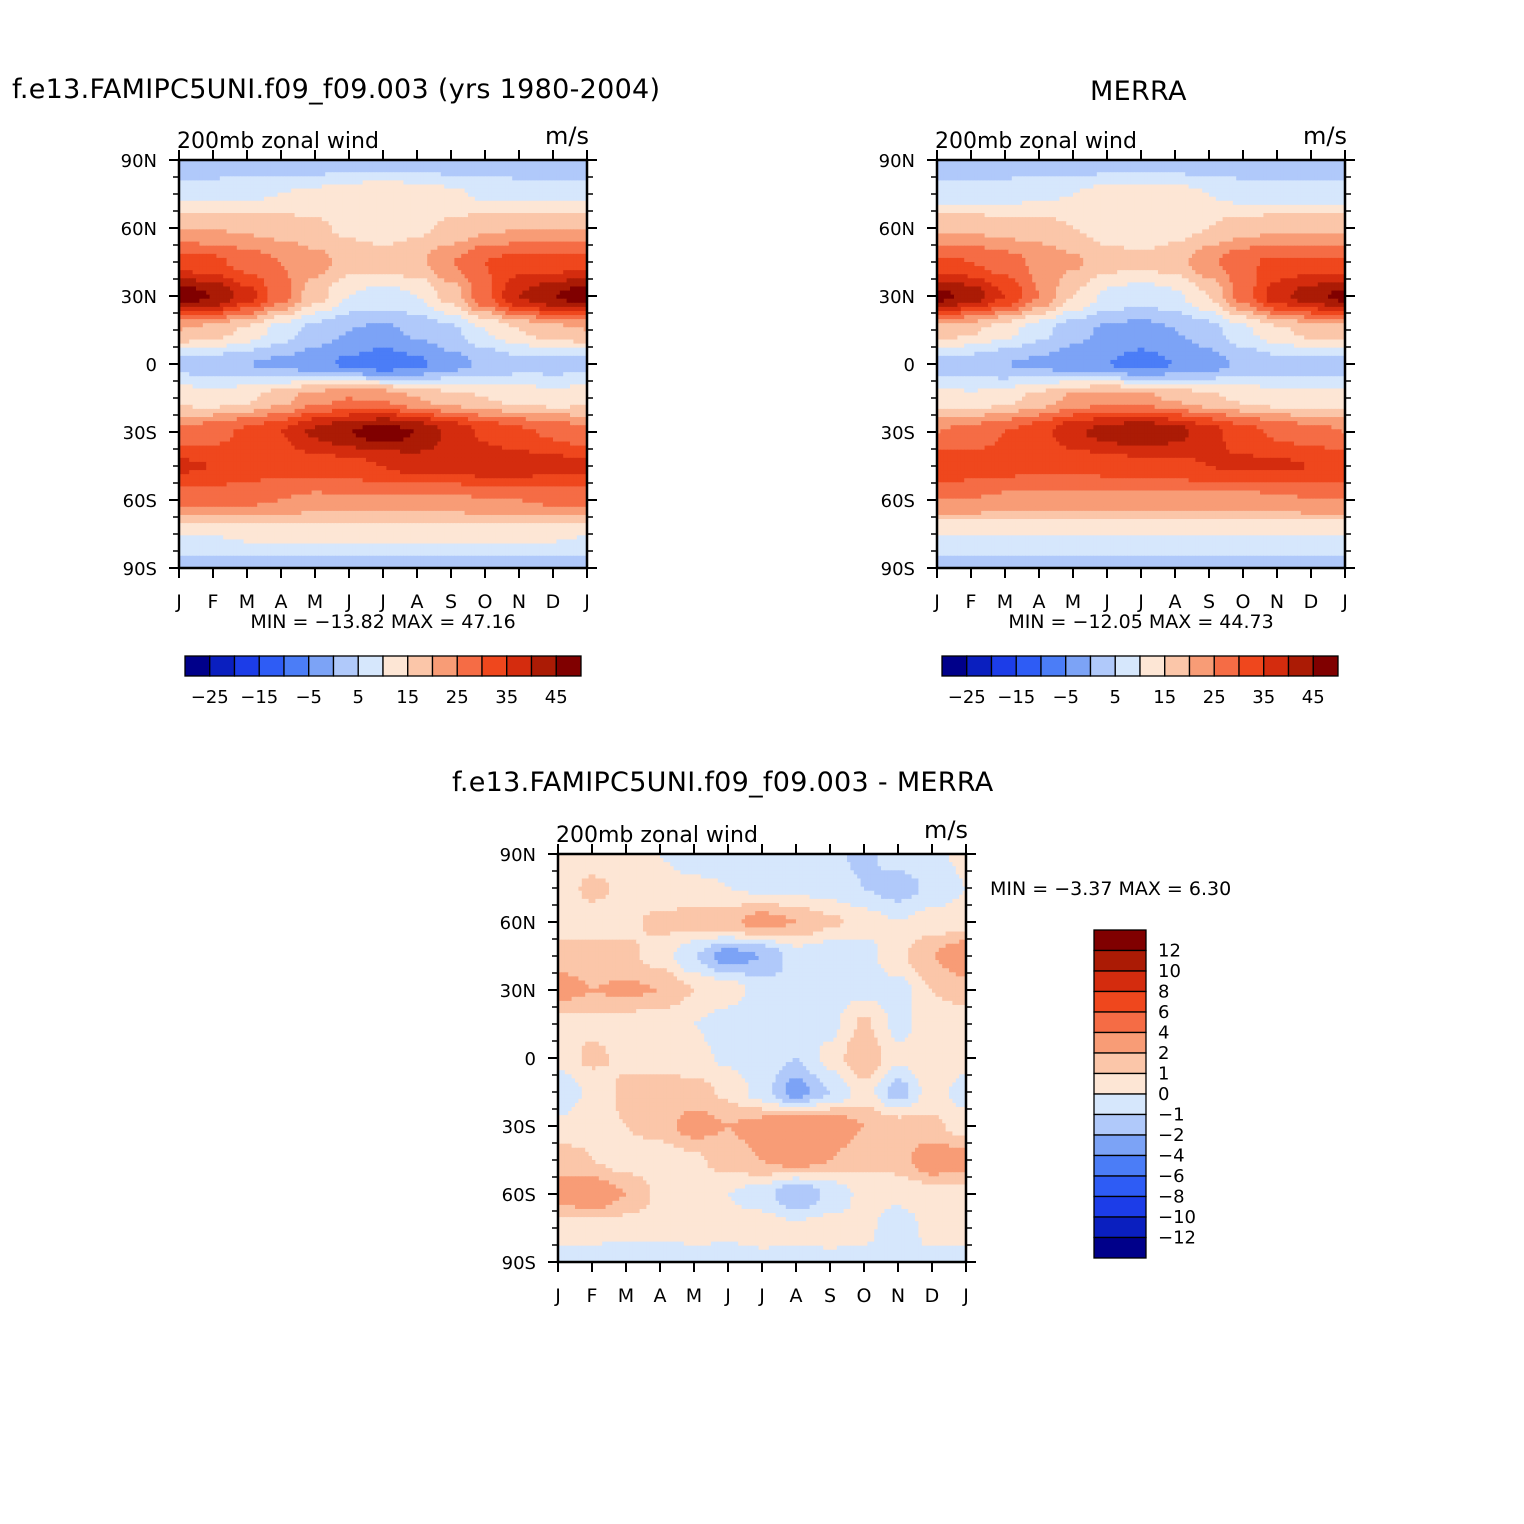  What do you see at coordinates (383, 364) in the screenshot?
I see `model-contour-fill` at bounding box center [383, 364].